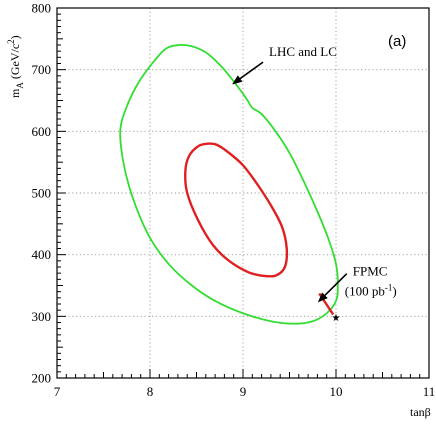  What do you see at coordinates (243, 391) in the screenshot?
I see `x-tick-label: 9` at bounding box center [243, 391].